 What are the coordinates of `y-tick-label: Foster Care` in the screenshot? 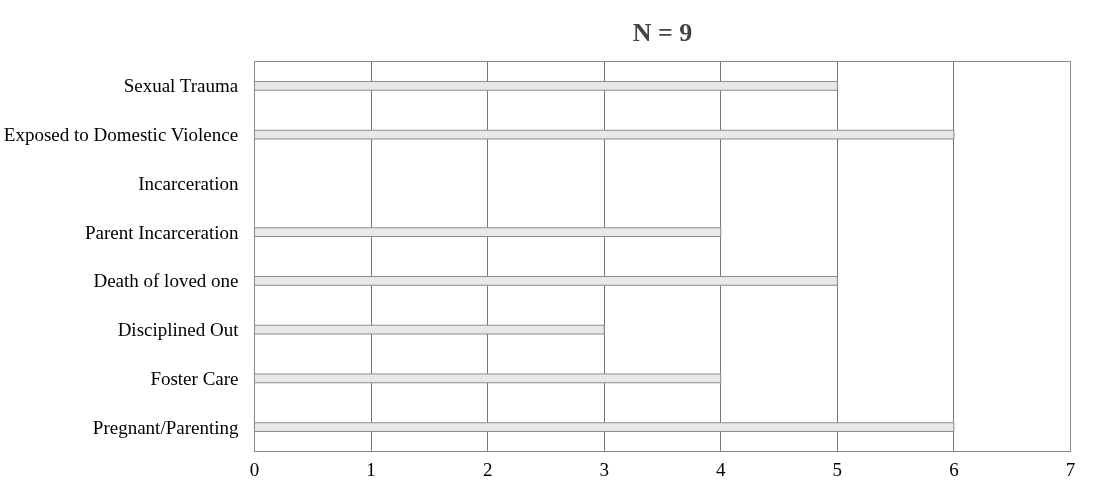 It's located at (194, 378).